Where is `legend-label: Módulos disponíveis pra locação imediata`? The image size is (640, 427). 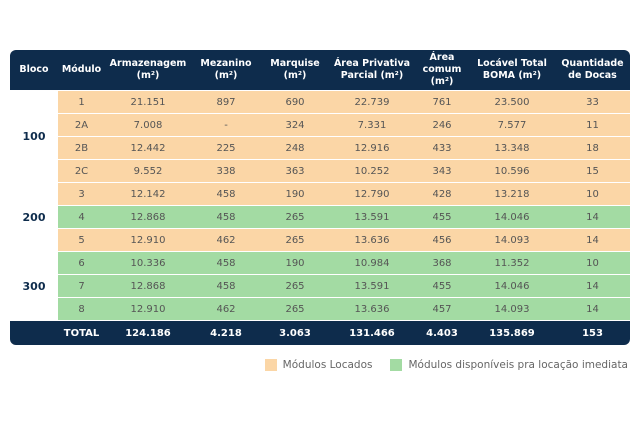
legend-label: Módulos disponíveis pra locação imediata is located at coordinates (518, 365).